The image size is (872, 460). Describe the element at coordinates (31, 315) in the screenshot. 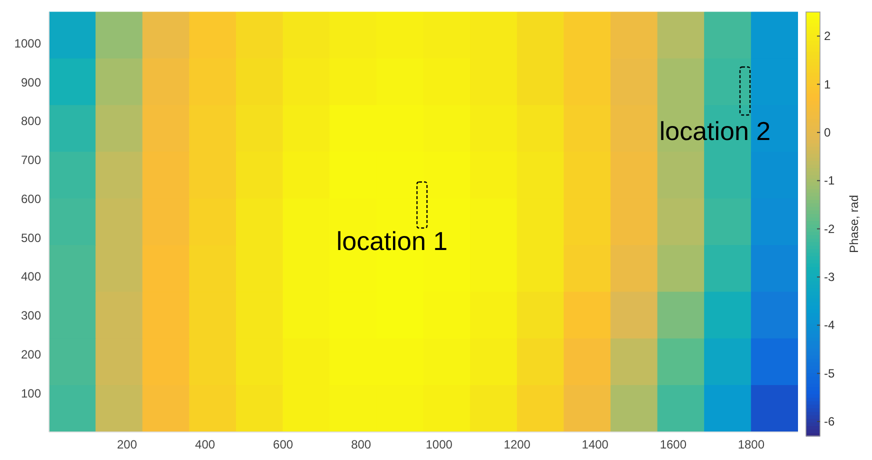

I see `y-tick-label: 300` at that location.